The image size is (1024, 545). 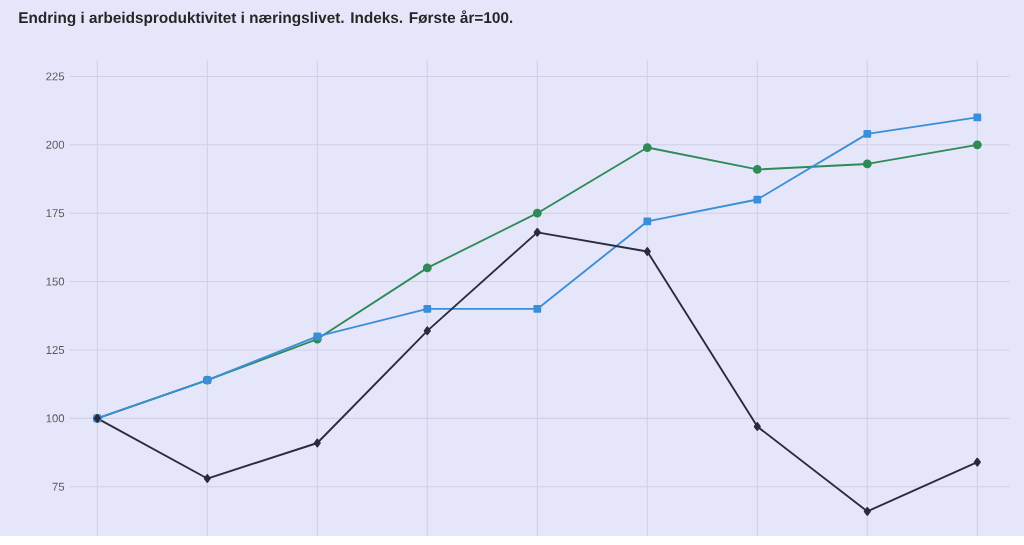 I want to click on y-tick-label: 150, so click(x=55, y=281).